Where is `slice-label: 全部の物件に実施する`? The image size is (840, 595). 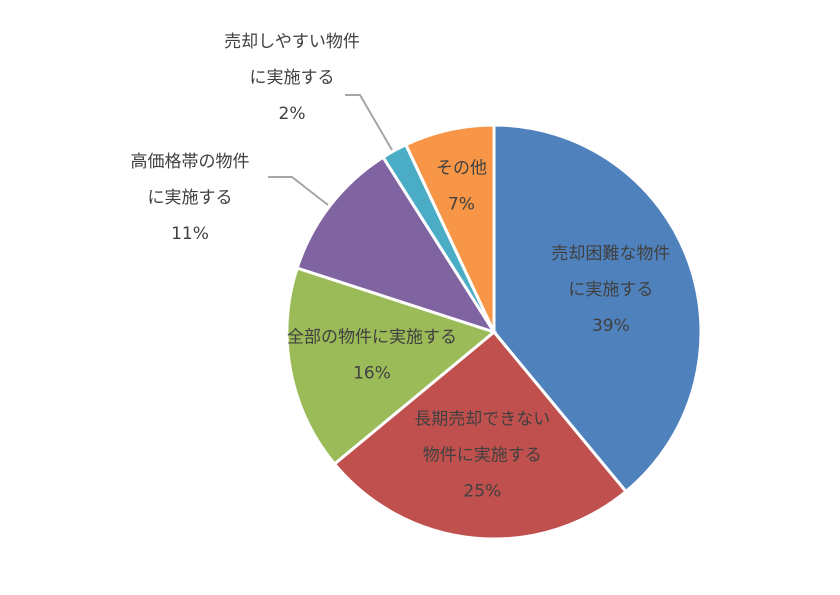 slice-label: 全部の物件に実施する is located at coordinates (372, 337).